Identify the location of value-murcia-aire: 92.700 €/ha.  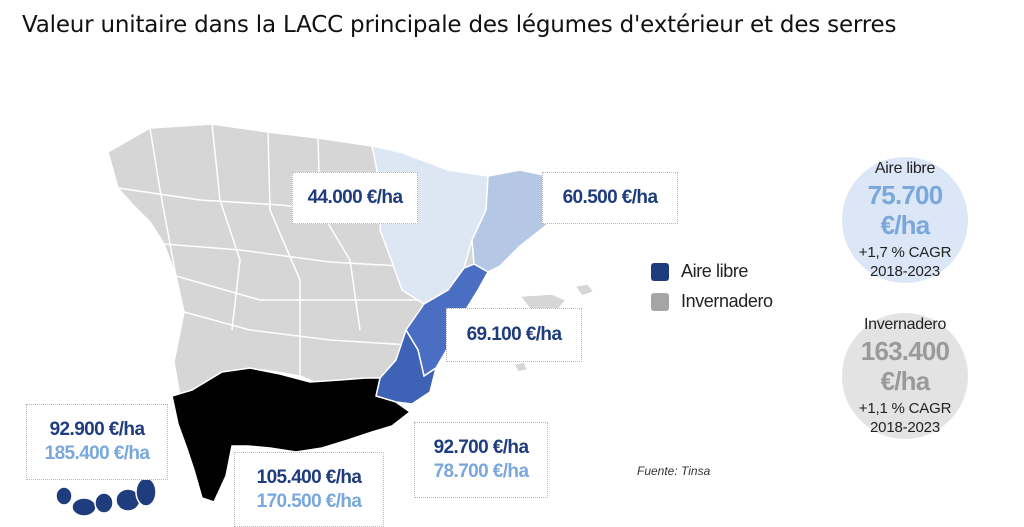
(481, 447).